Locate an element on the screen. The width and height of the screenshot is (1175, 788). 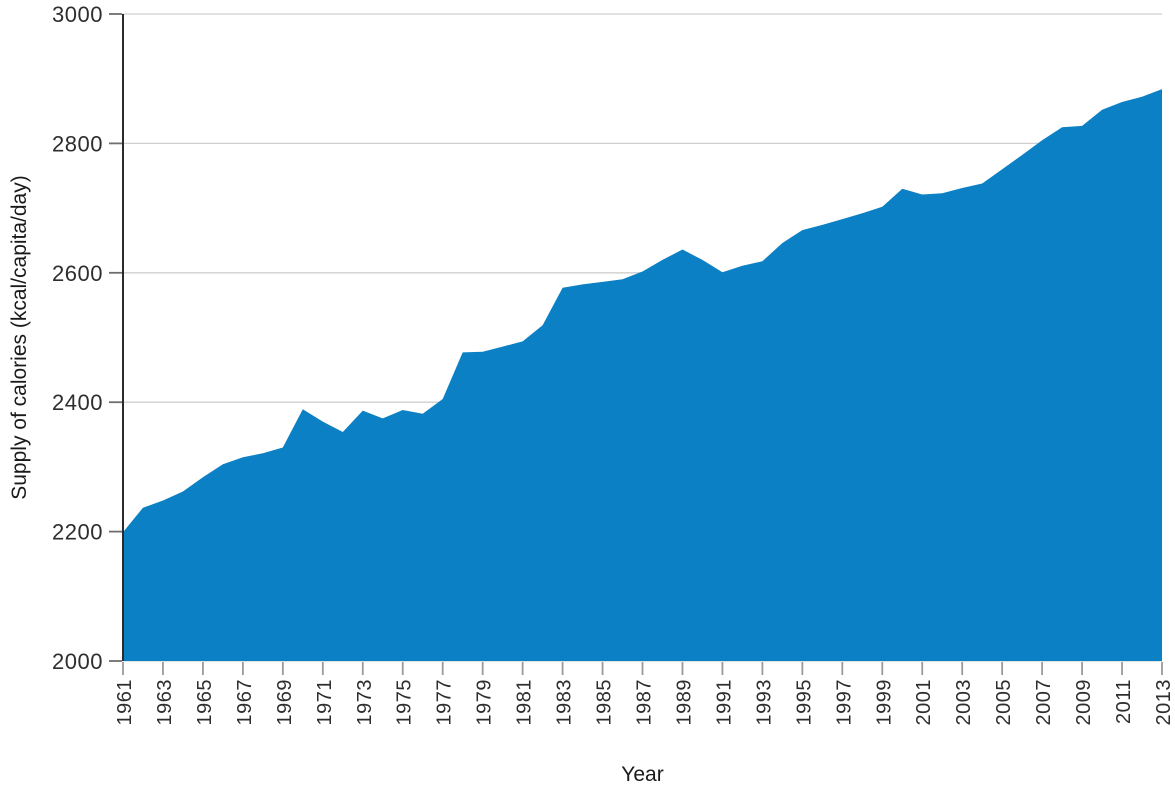
x-axis-tick-label: 1961 is located at coordinates (125, 702).